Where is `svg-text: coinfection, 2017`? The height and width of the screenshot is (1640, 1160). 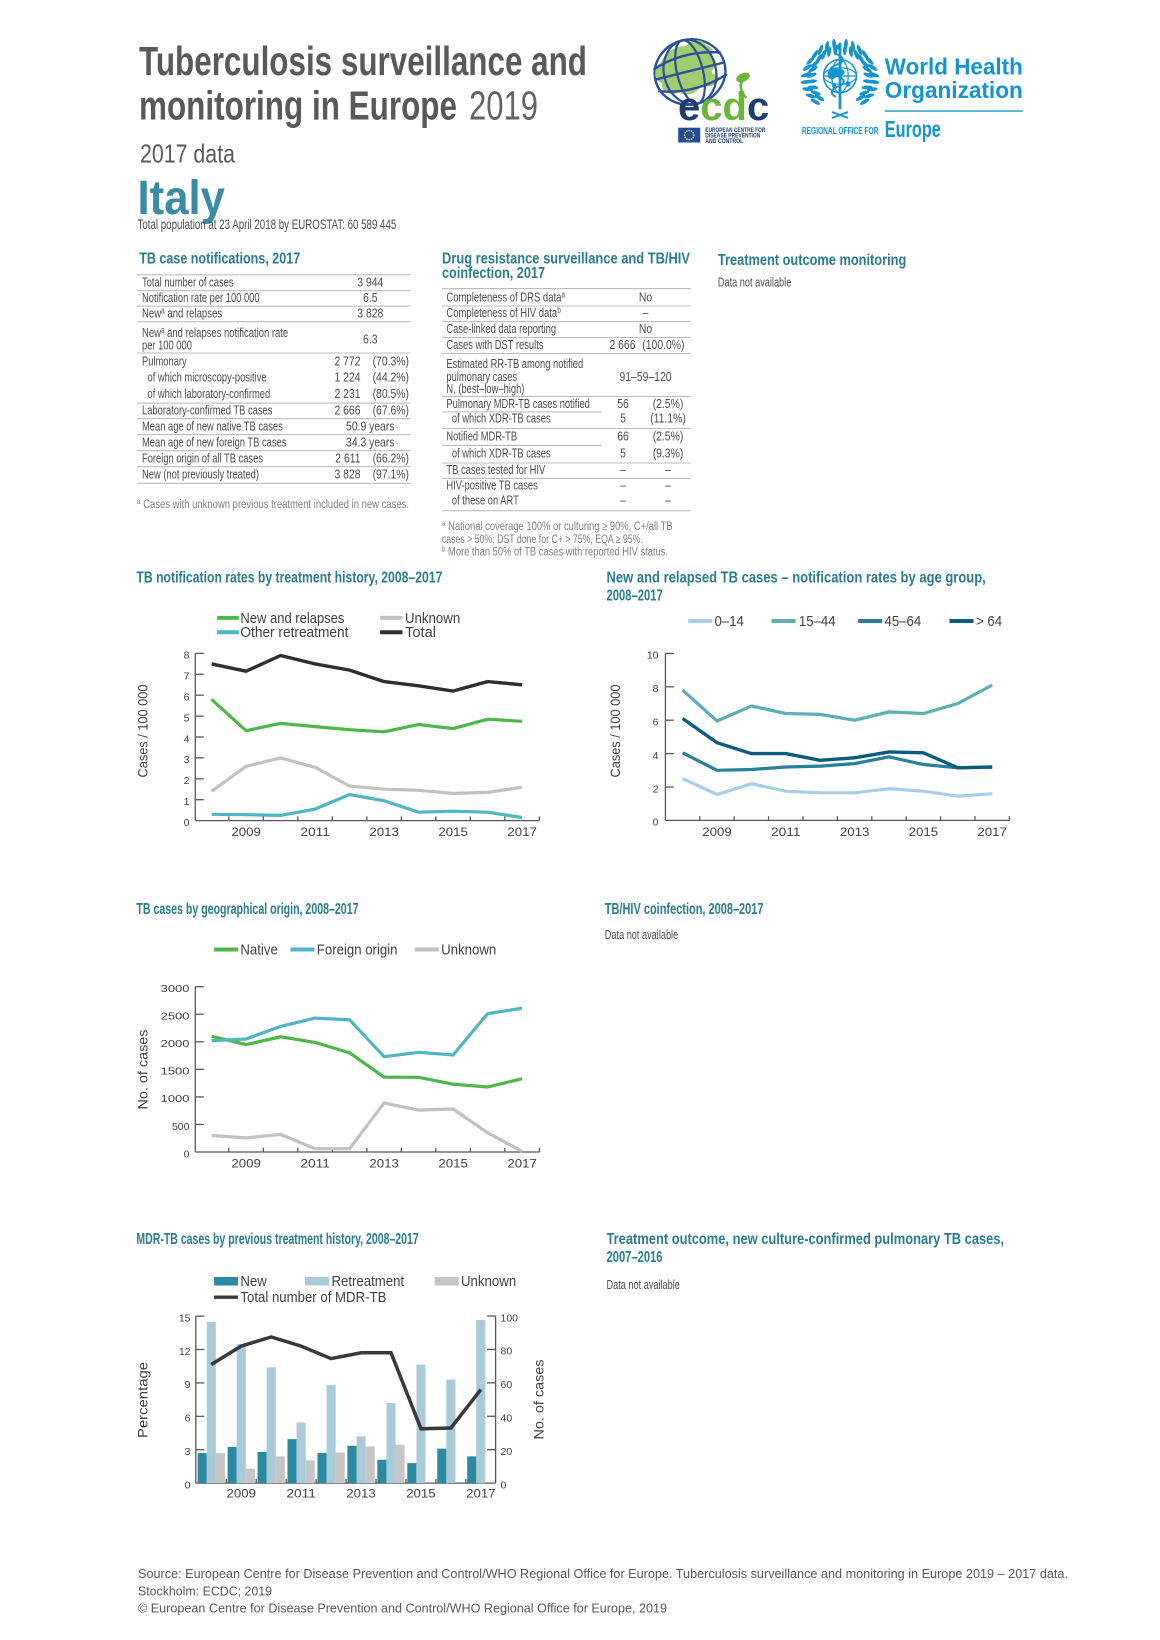 svg-text: coinfection, 2017 is located at coordinates (493, 273).